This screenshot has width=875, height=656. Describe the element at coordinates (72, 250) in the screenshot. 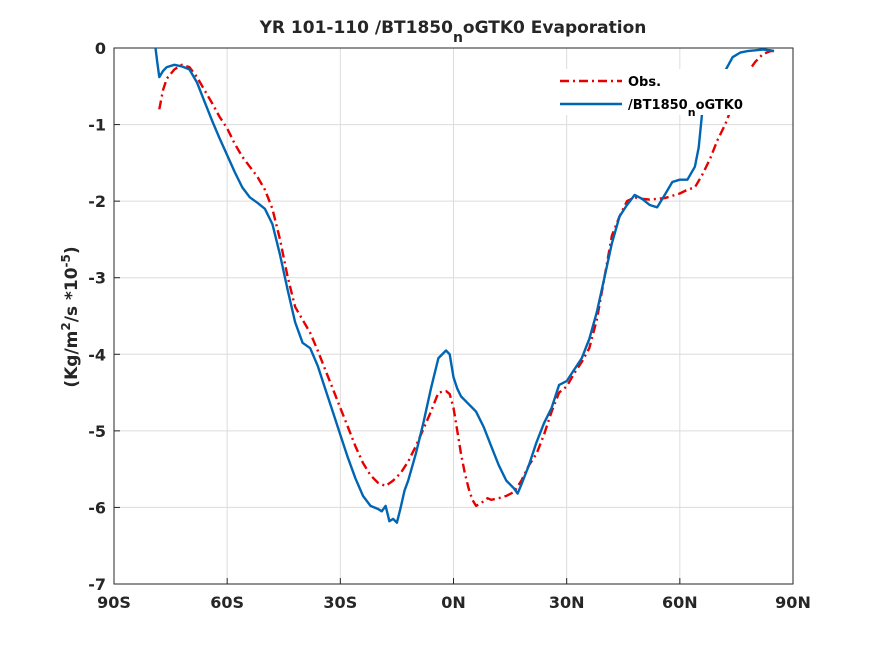

I see `y-axis-label-c: )` at that location.